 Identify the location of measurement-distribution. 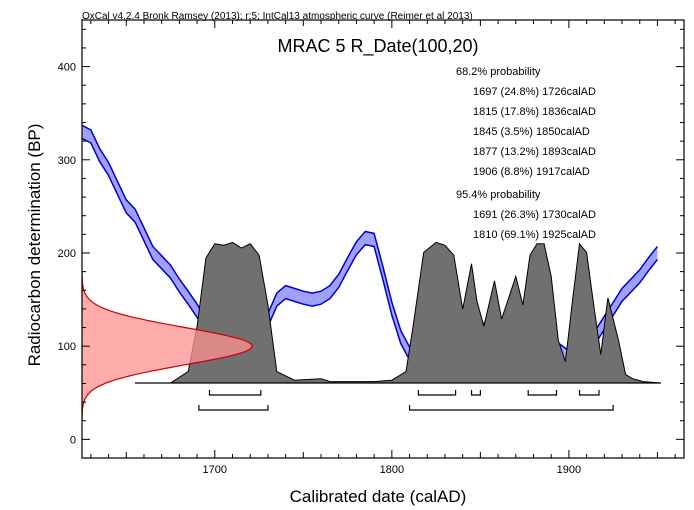
(167, 346).